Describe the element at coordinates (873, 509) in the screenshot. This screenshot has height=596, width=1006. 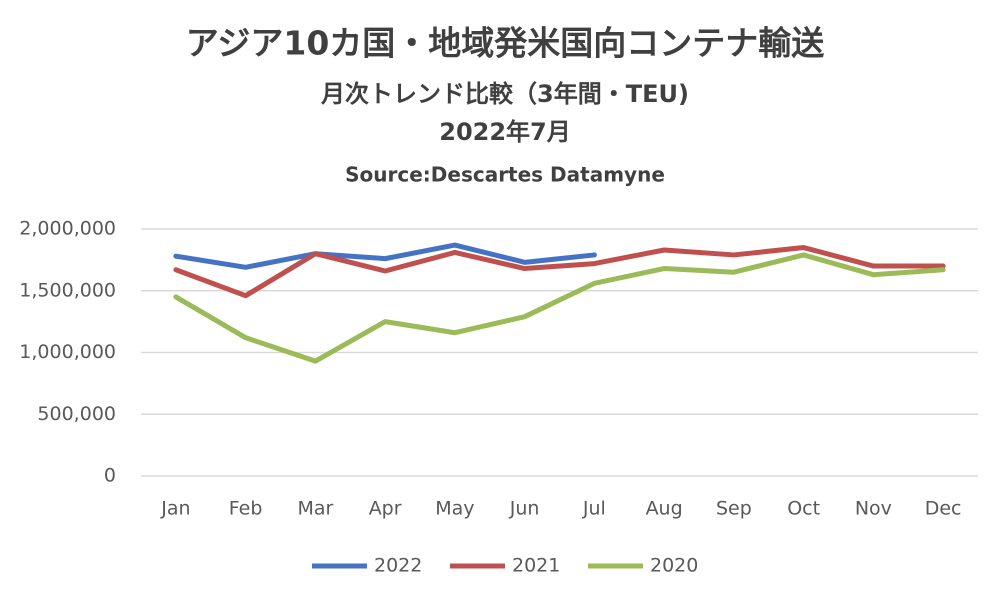
I see `x-tick-label: Nov` at that location.